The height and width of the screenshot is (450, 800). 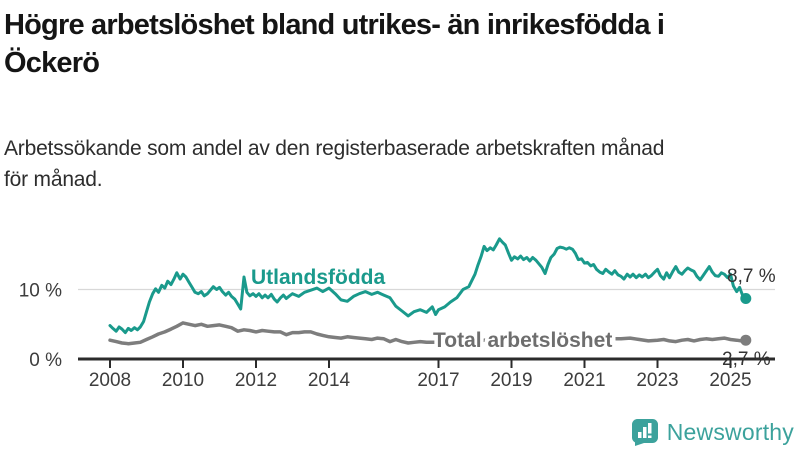 What do you see at coordinates (45, 360) in the screenshot?
I see `y-axis-tick-label: 0 %` at bounding box center [45, 360].